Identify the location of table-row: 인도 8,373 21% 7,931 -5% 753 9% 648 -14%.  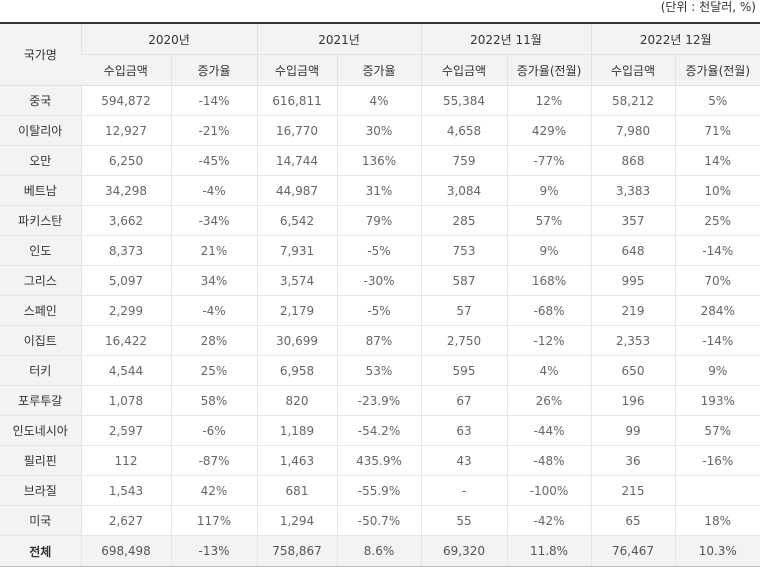
(380, 250).